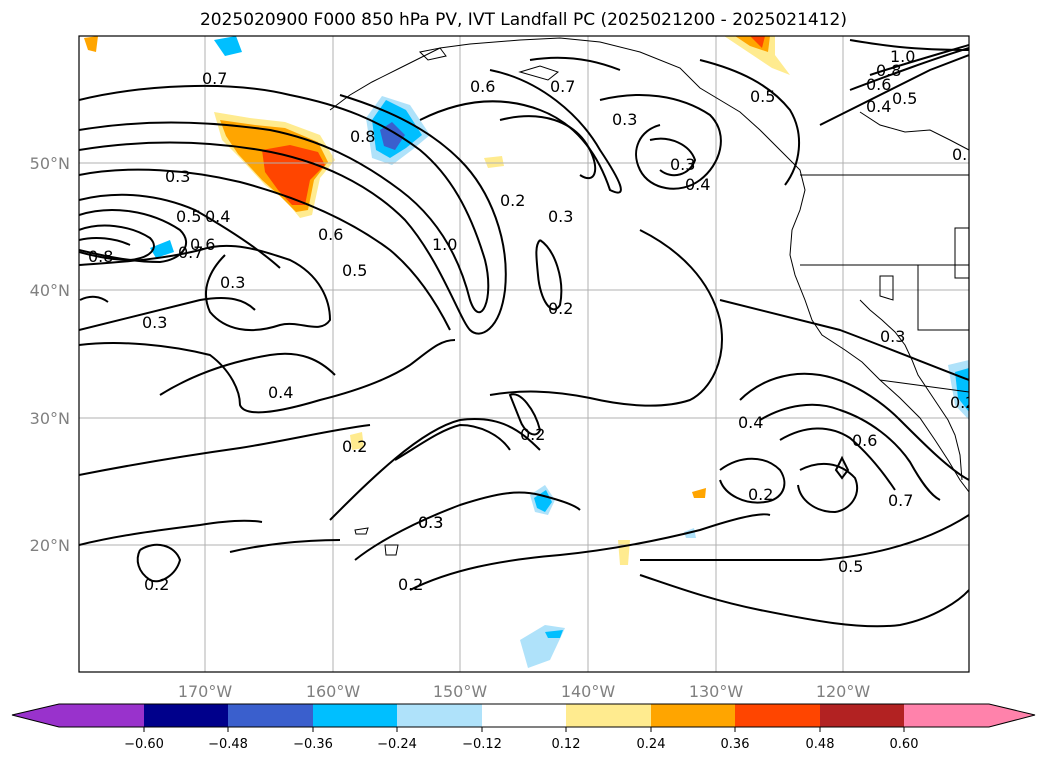  What do you see at coordinates (460, 691) in the screenshot?
I see `lon-label: 150°W` at bounding box center [460, 691].